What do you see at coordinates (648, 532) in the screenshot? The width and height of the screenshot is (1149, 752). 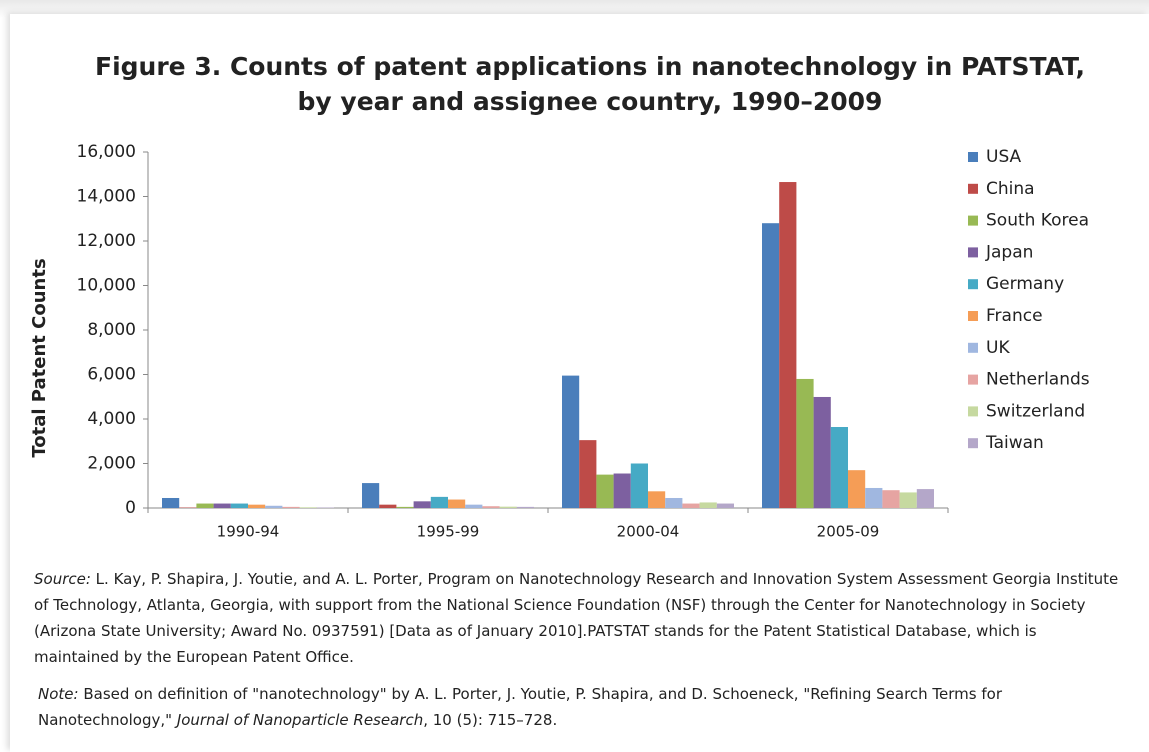 I see `x-tick-label: 2000-04` at bounding box center [648, 532].